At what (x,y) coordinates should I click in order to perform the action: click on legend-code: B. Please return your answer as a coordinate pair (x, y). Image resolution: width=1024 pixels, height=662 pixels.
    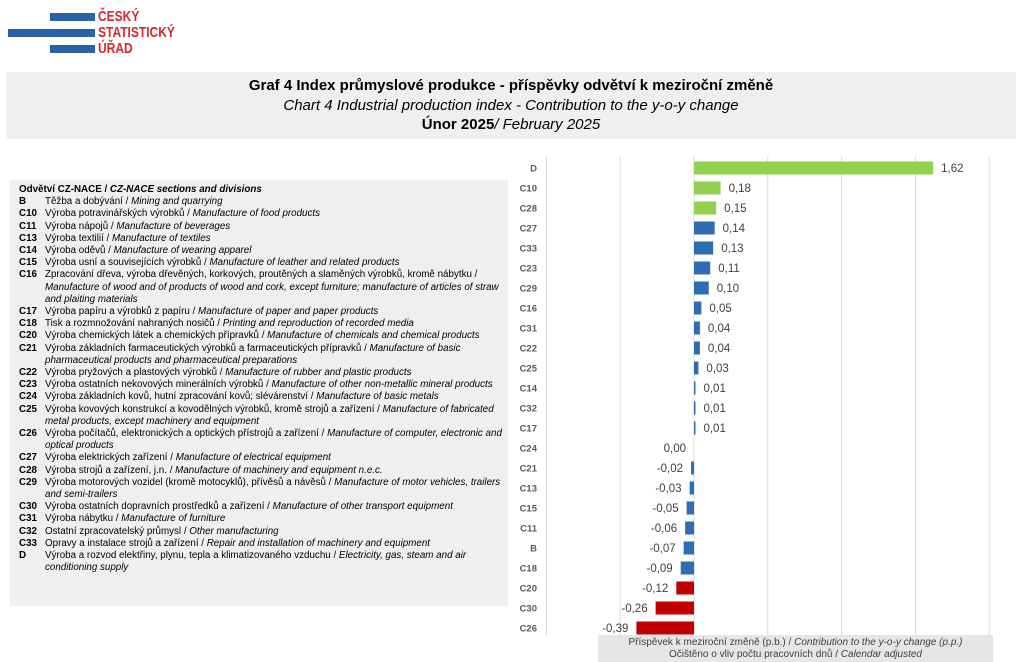
    Looking at the image, I should click on (23, 202).